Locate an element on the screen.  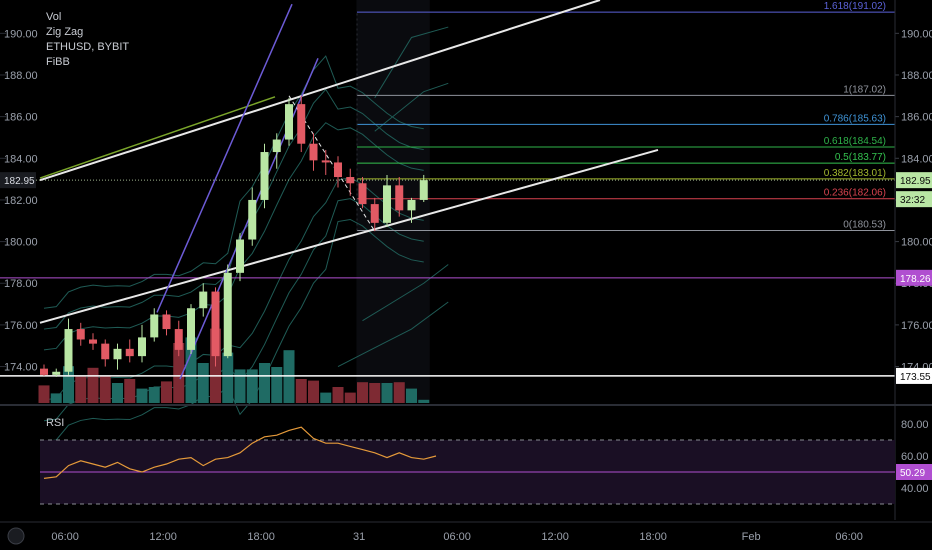
candle-countdown-tag-text: 32:32 is located at coordinates (912, 200).